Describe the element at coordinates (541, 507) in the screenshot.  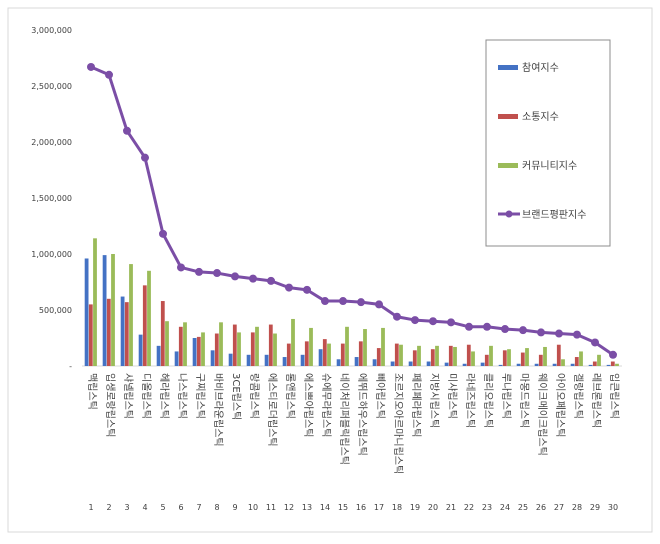
I see `x-rank-label: 26` at that location.